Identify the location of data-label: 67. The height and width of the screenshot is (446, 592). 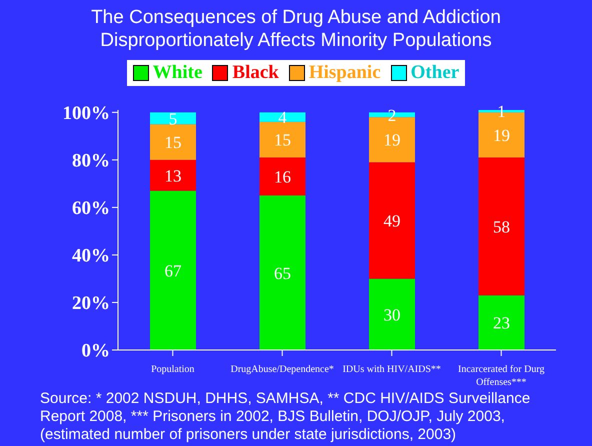
(173, 270).